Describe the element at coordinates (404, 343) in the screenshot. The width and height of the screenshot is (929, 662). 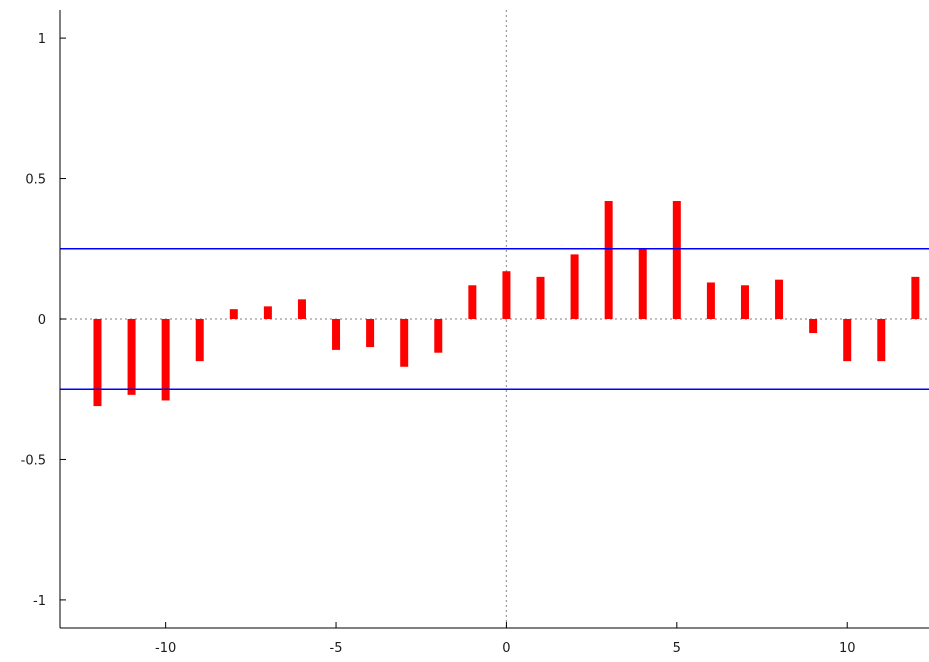
I see `bar-lag--3` at that location.